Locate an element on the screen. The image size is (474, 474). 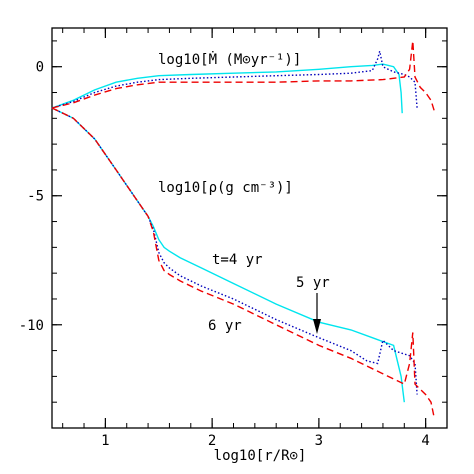
x-tick-label: 1 is located at coordinates (105, 441).